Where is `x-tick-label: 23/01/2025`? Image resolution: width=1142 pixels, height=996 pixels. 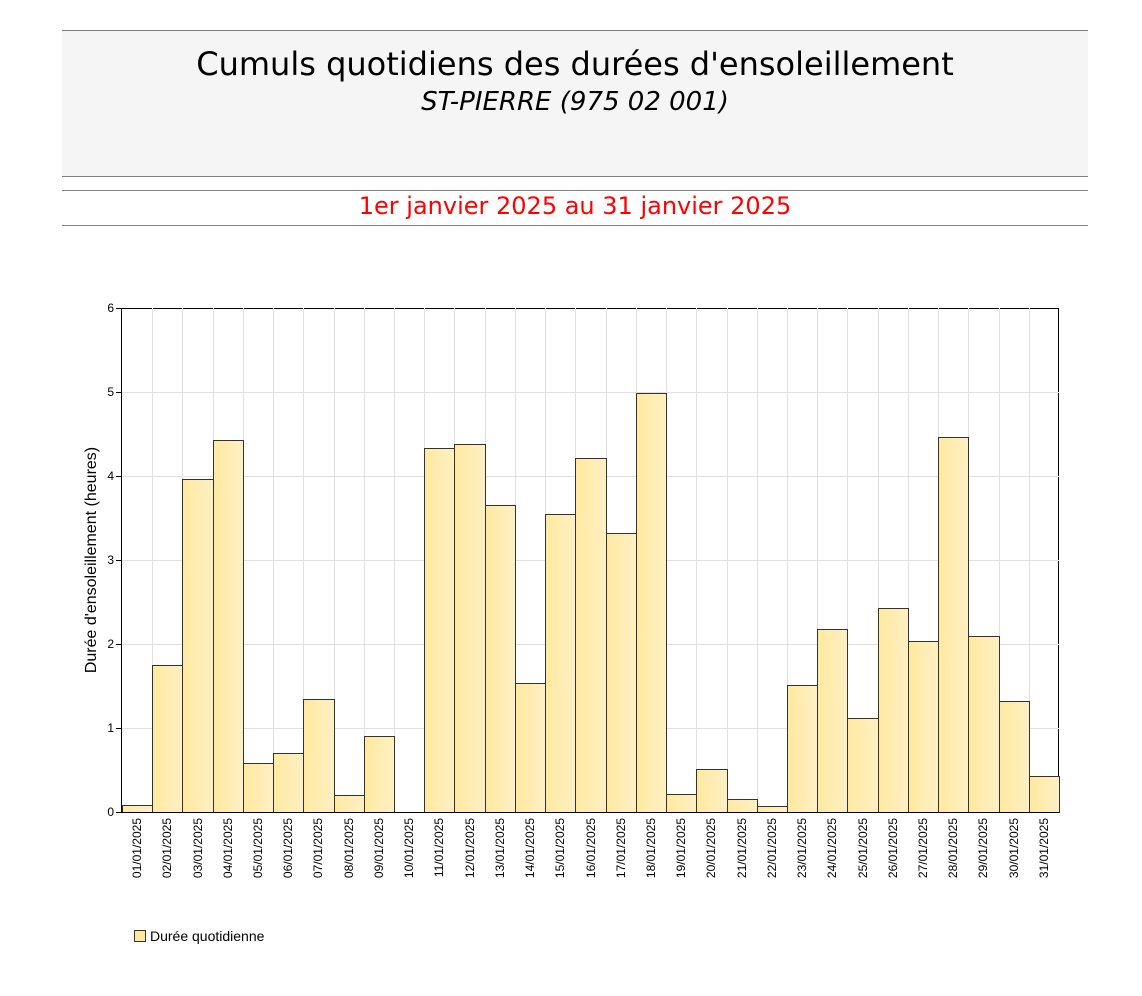
x-tick-label: 23/01/2025 is located at coordinates (795, 853).